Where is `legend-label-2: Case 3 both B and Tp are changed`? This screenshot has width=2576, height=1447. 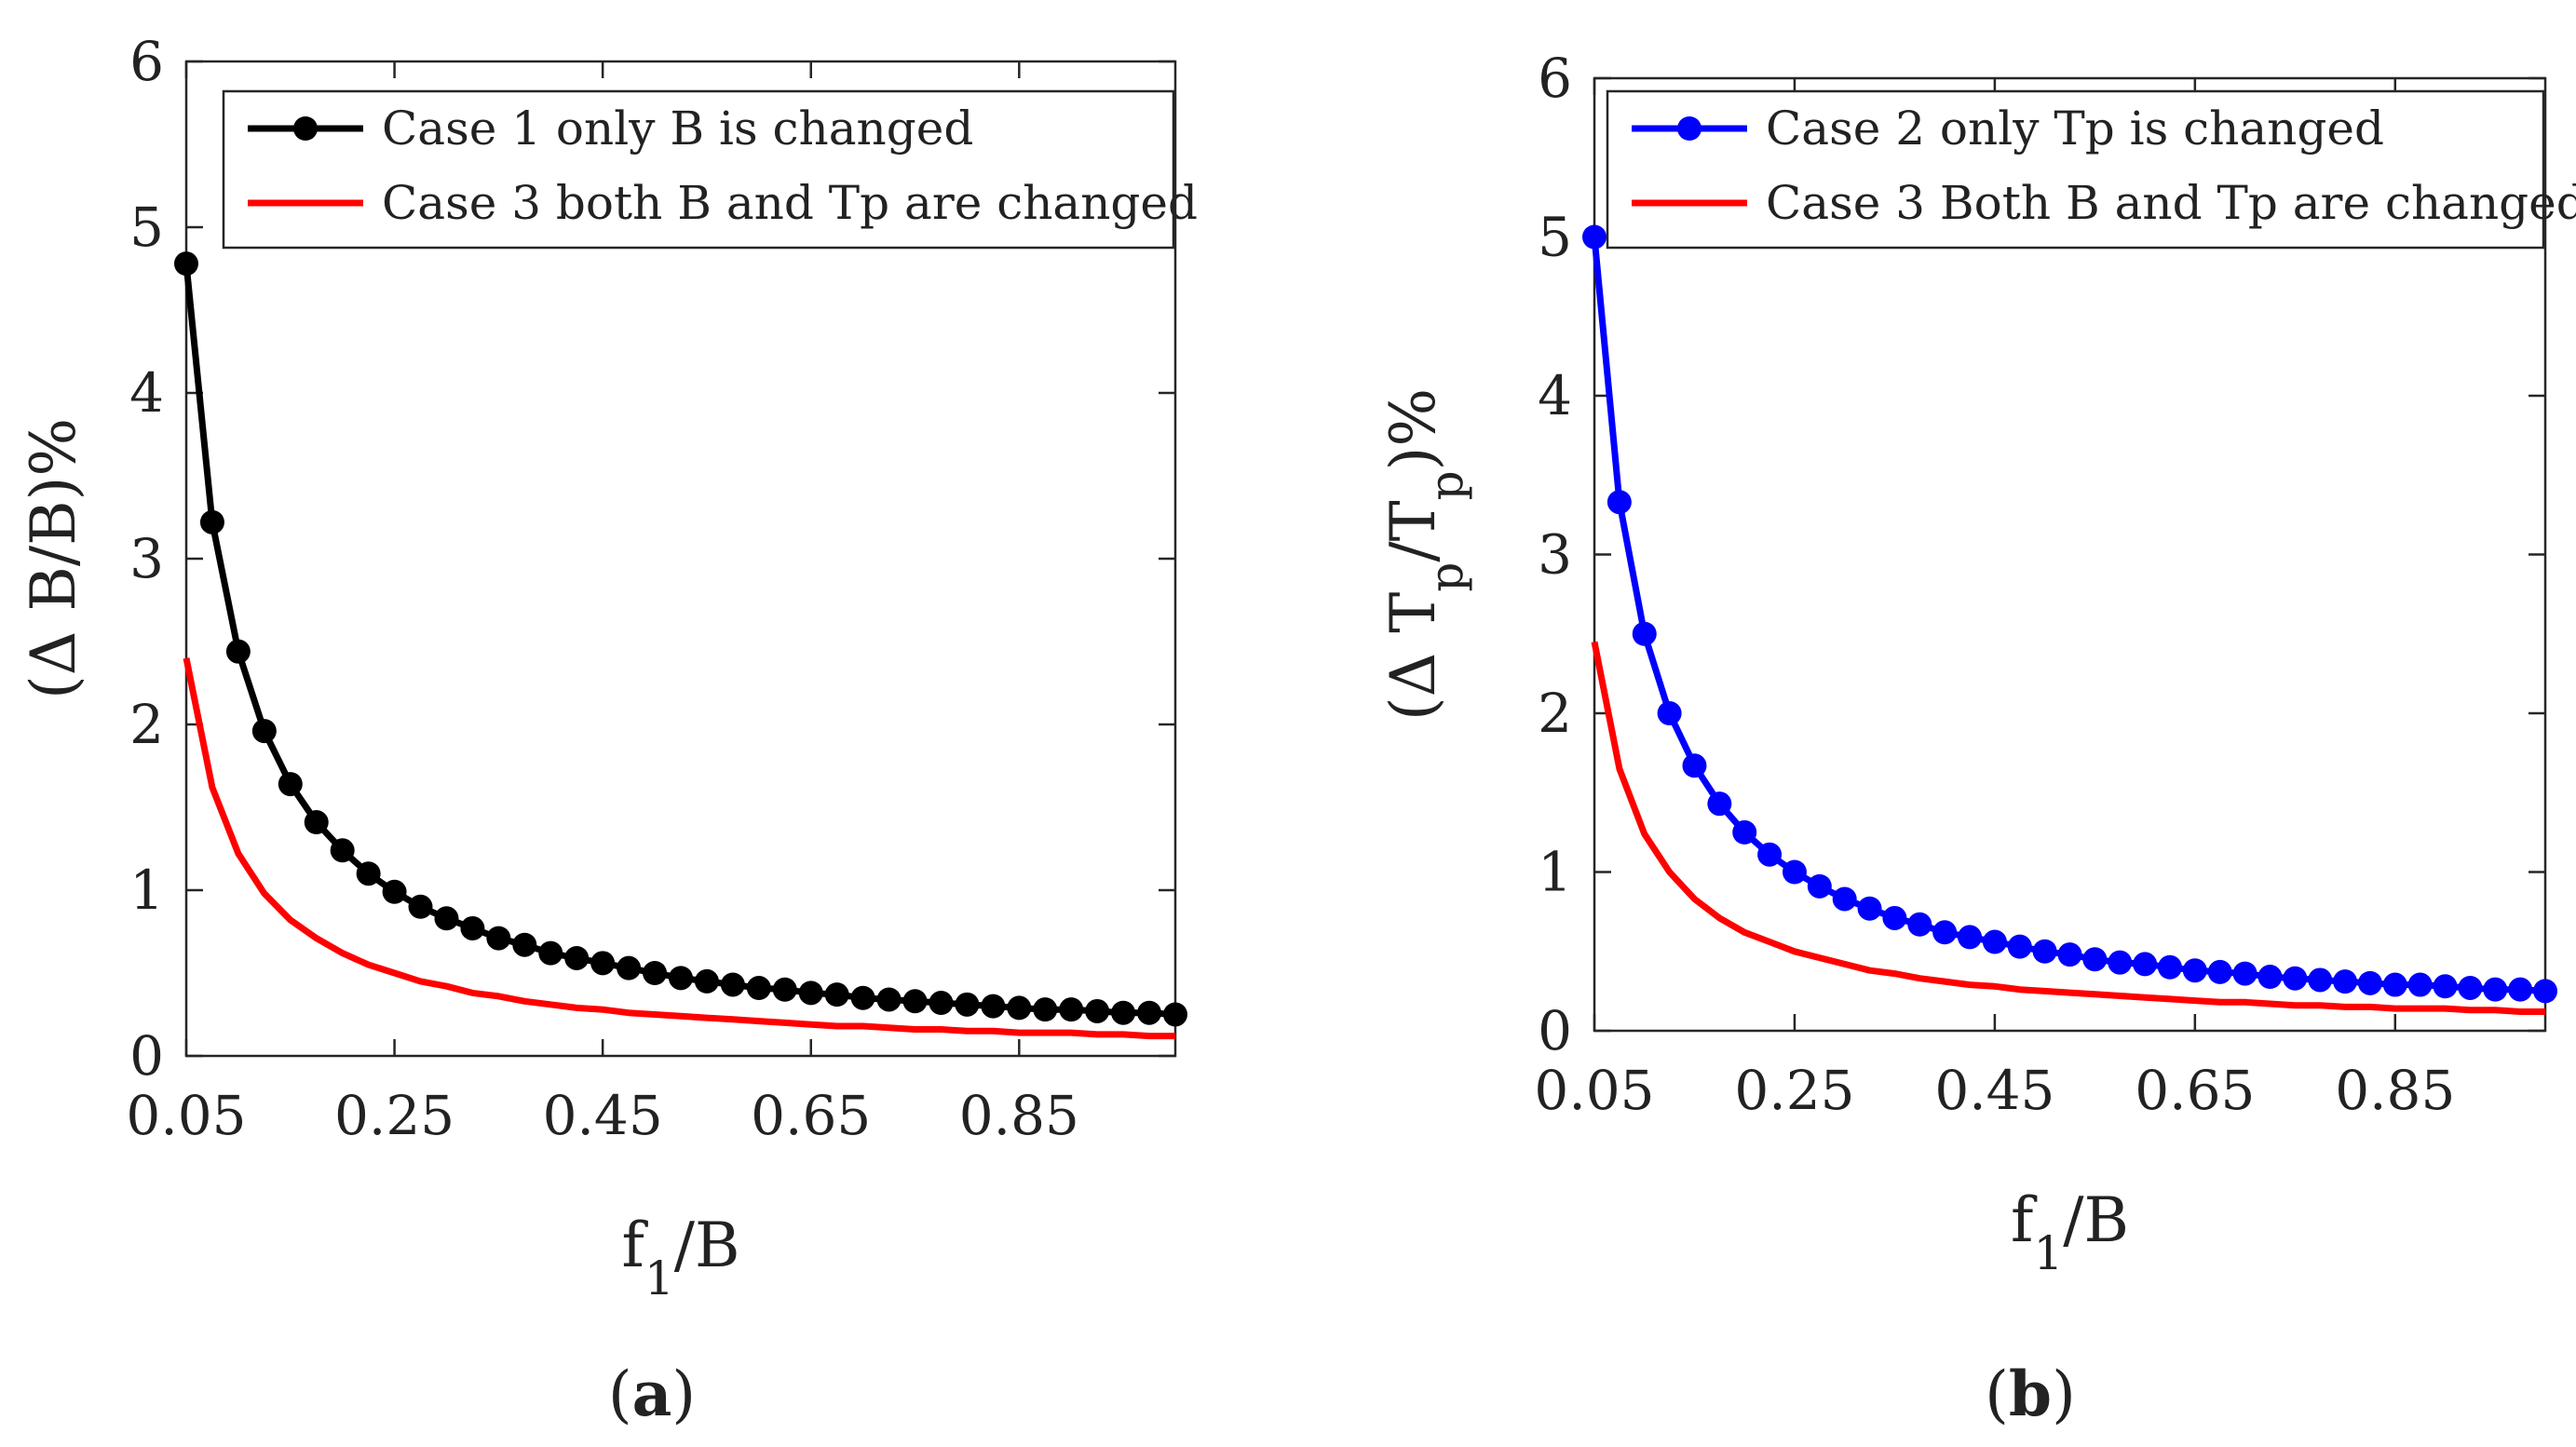 legend-label-2: Case 3 both B and Tp are changed is located at coordinates (790, 203).